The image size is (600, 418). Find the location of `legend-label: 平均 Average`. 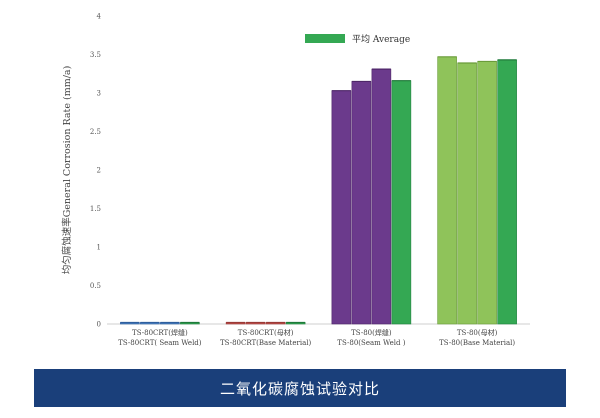

legend-label: 平均 Average is located at coordinates (381, 39).